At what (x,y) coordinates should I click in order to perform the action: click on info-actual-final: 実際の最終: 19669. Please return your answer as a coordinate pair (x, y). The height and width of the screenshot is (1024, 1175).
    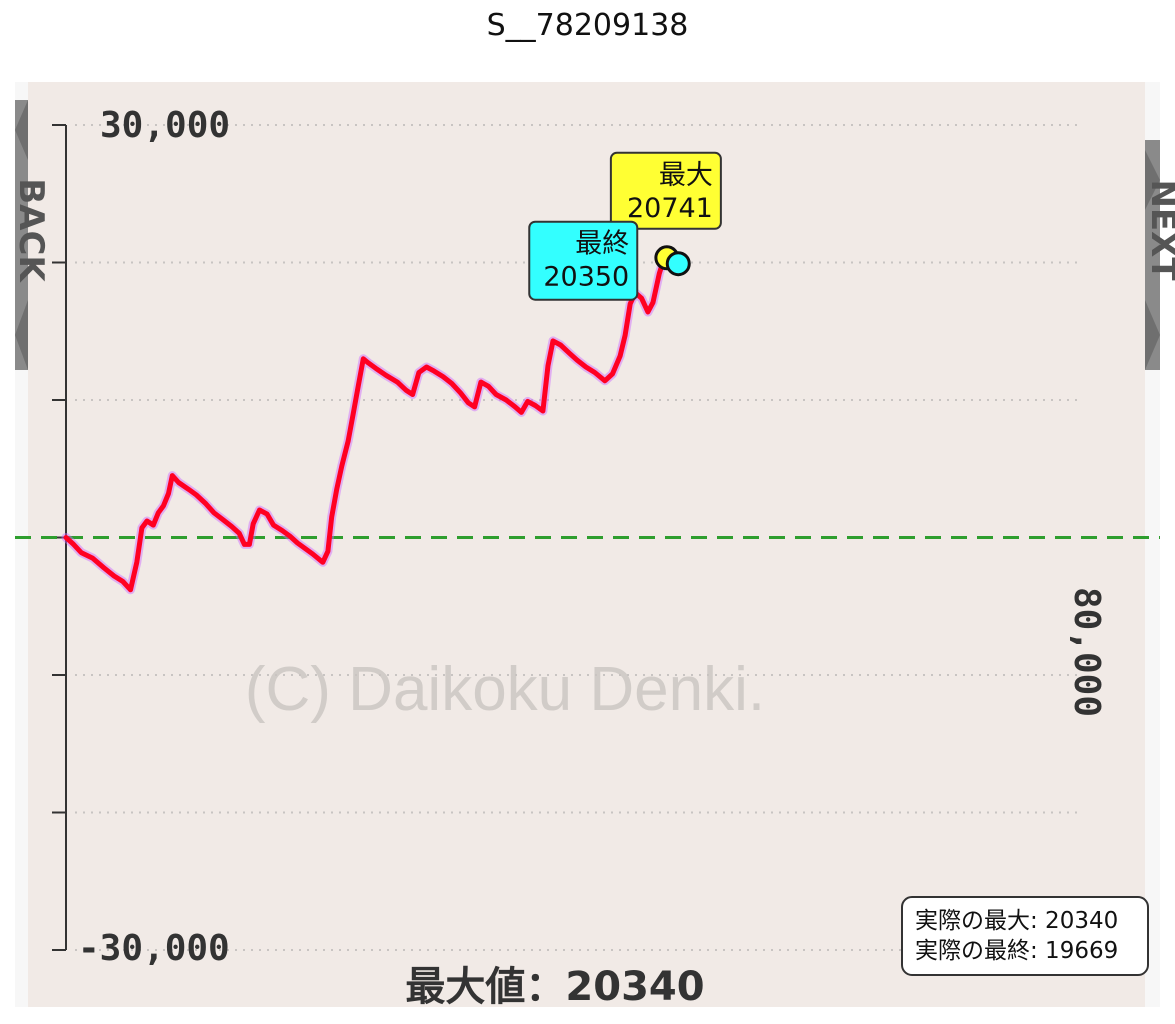
    Looking at the image, I should click on (1016, 951).